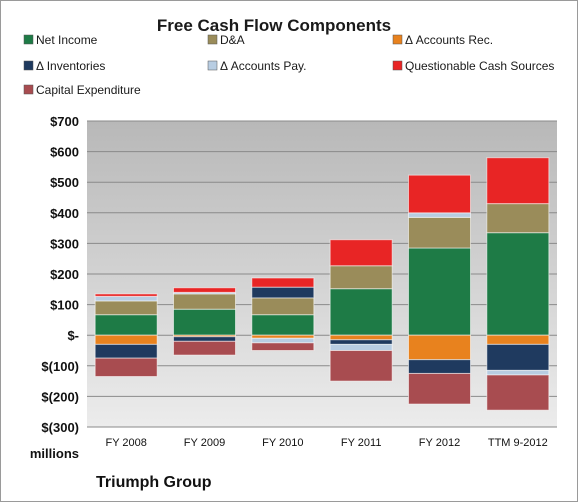 The image size is (578, 502). What do you see at coordinates (64, 213) in the screenshot?
I see `y-tick-label: $400` at bounding box center [64, 213].